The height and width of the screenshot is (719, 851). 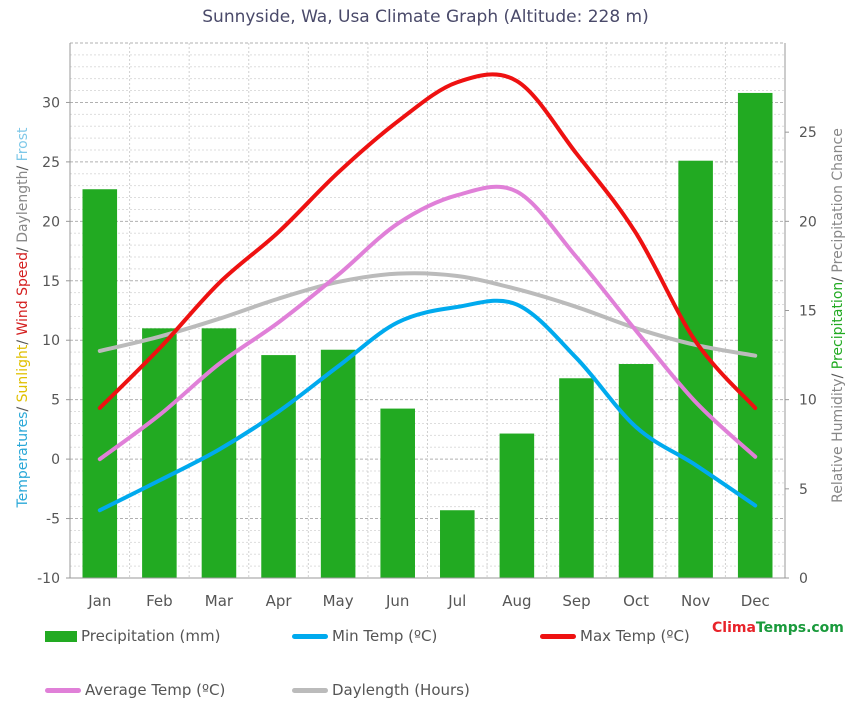 What do you see at coordinates (279, 601) in the screenshot?
I see `x-tick-label: Apr` at bounding box center [279, 601].